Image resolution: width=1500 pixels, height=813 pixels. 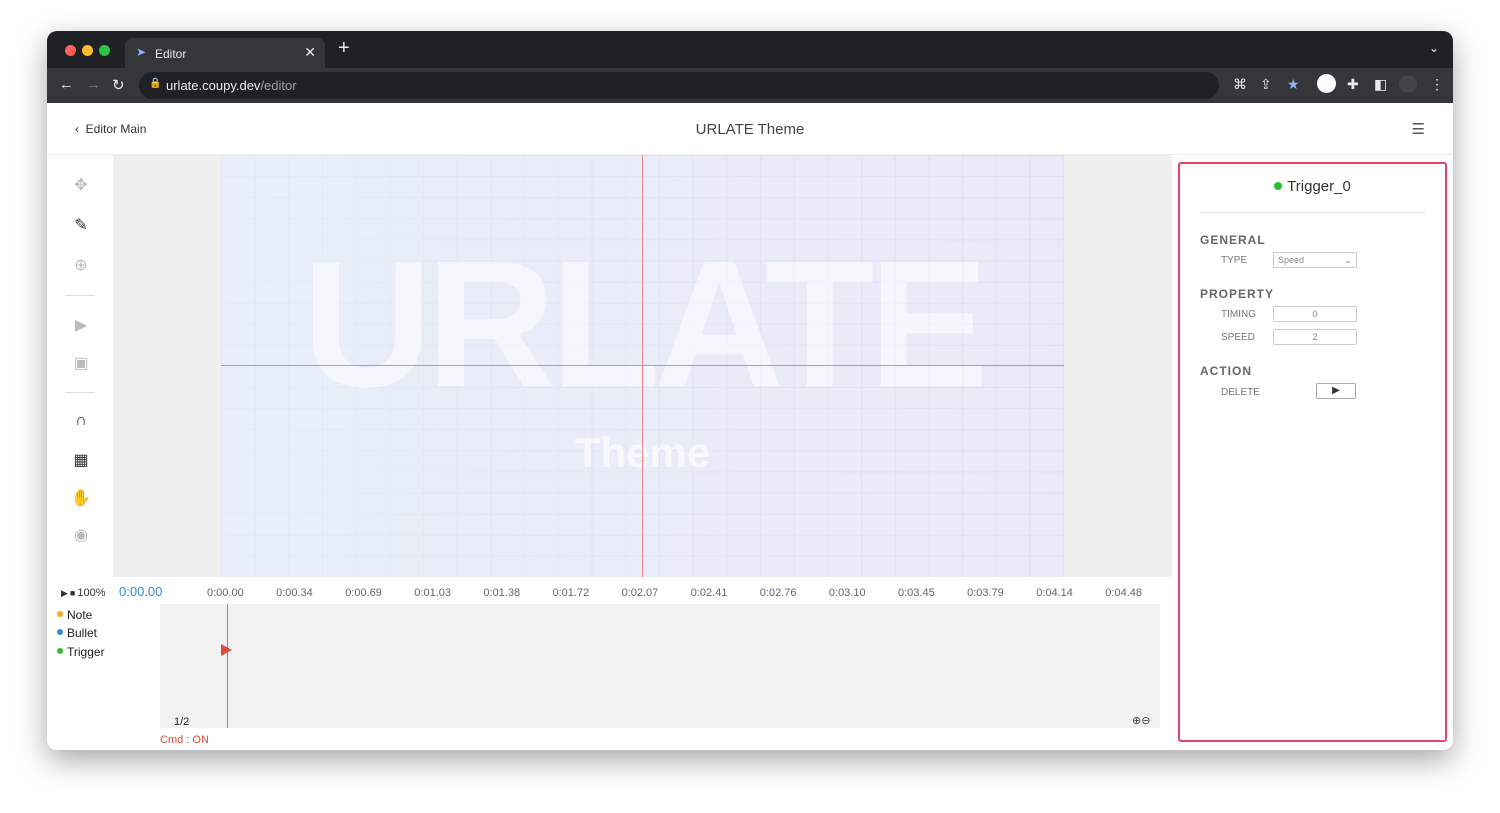 I want to click on current-time: 0:00.00, so click(x=141, y=591).